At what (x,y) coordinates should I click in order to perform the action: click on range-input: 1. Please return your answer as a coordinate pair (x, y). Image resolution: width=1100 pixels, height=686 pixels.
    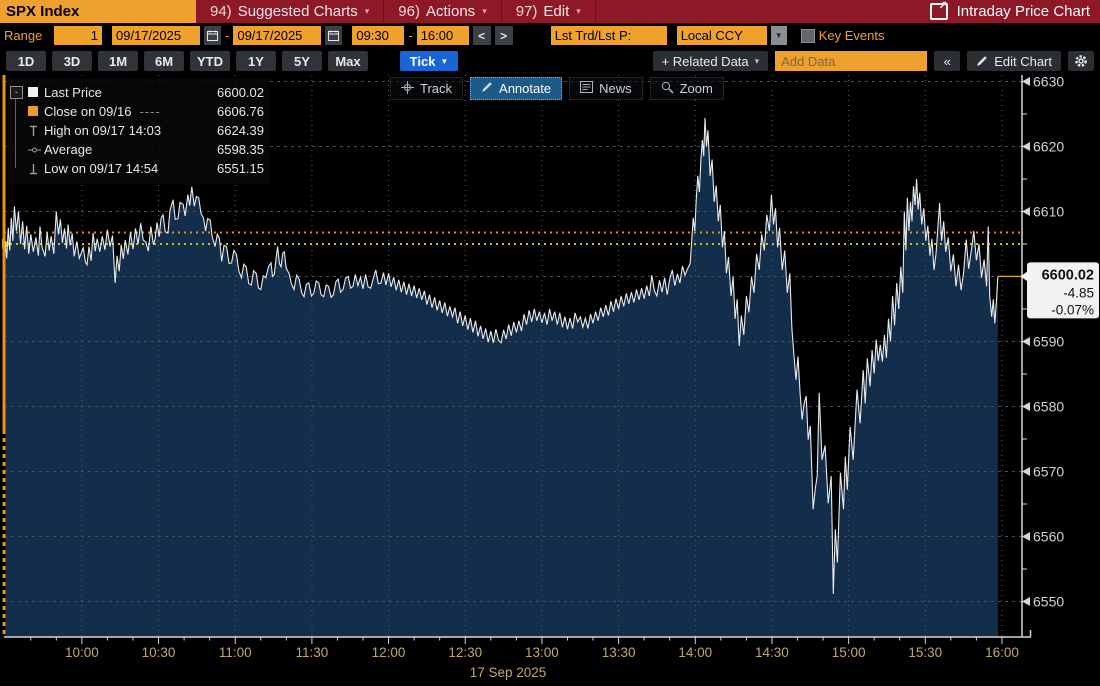
    Looking at the image, I should click on (78, 35).